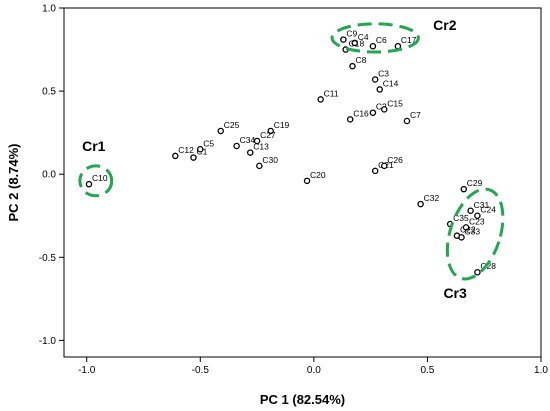  I want to click on point-label: C16, so click(361, 113).